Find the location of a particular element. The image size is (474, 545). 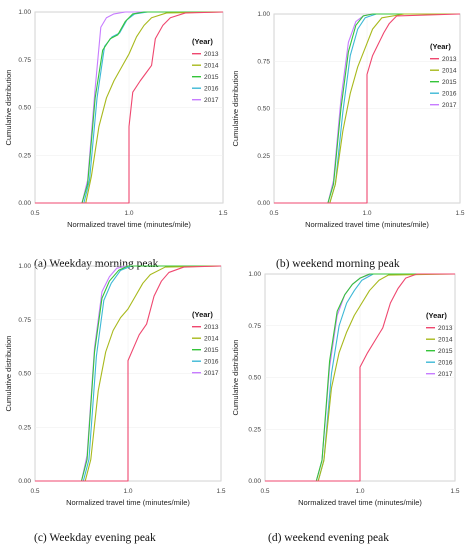

panel-caption: (d) weekend evening peak is located at coordinates (328, 538).